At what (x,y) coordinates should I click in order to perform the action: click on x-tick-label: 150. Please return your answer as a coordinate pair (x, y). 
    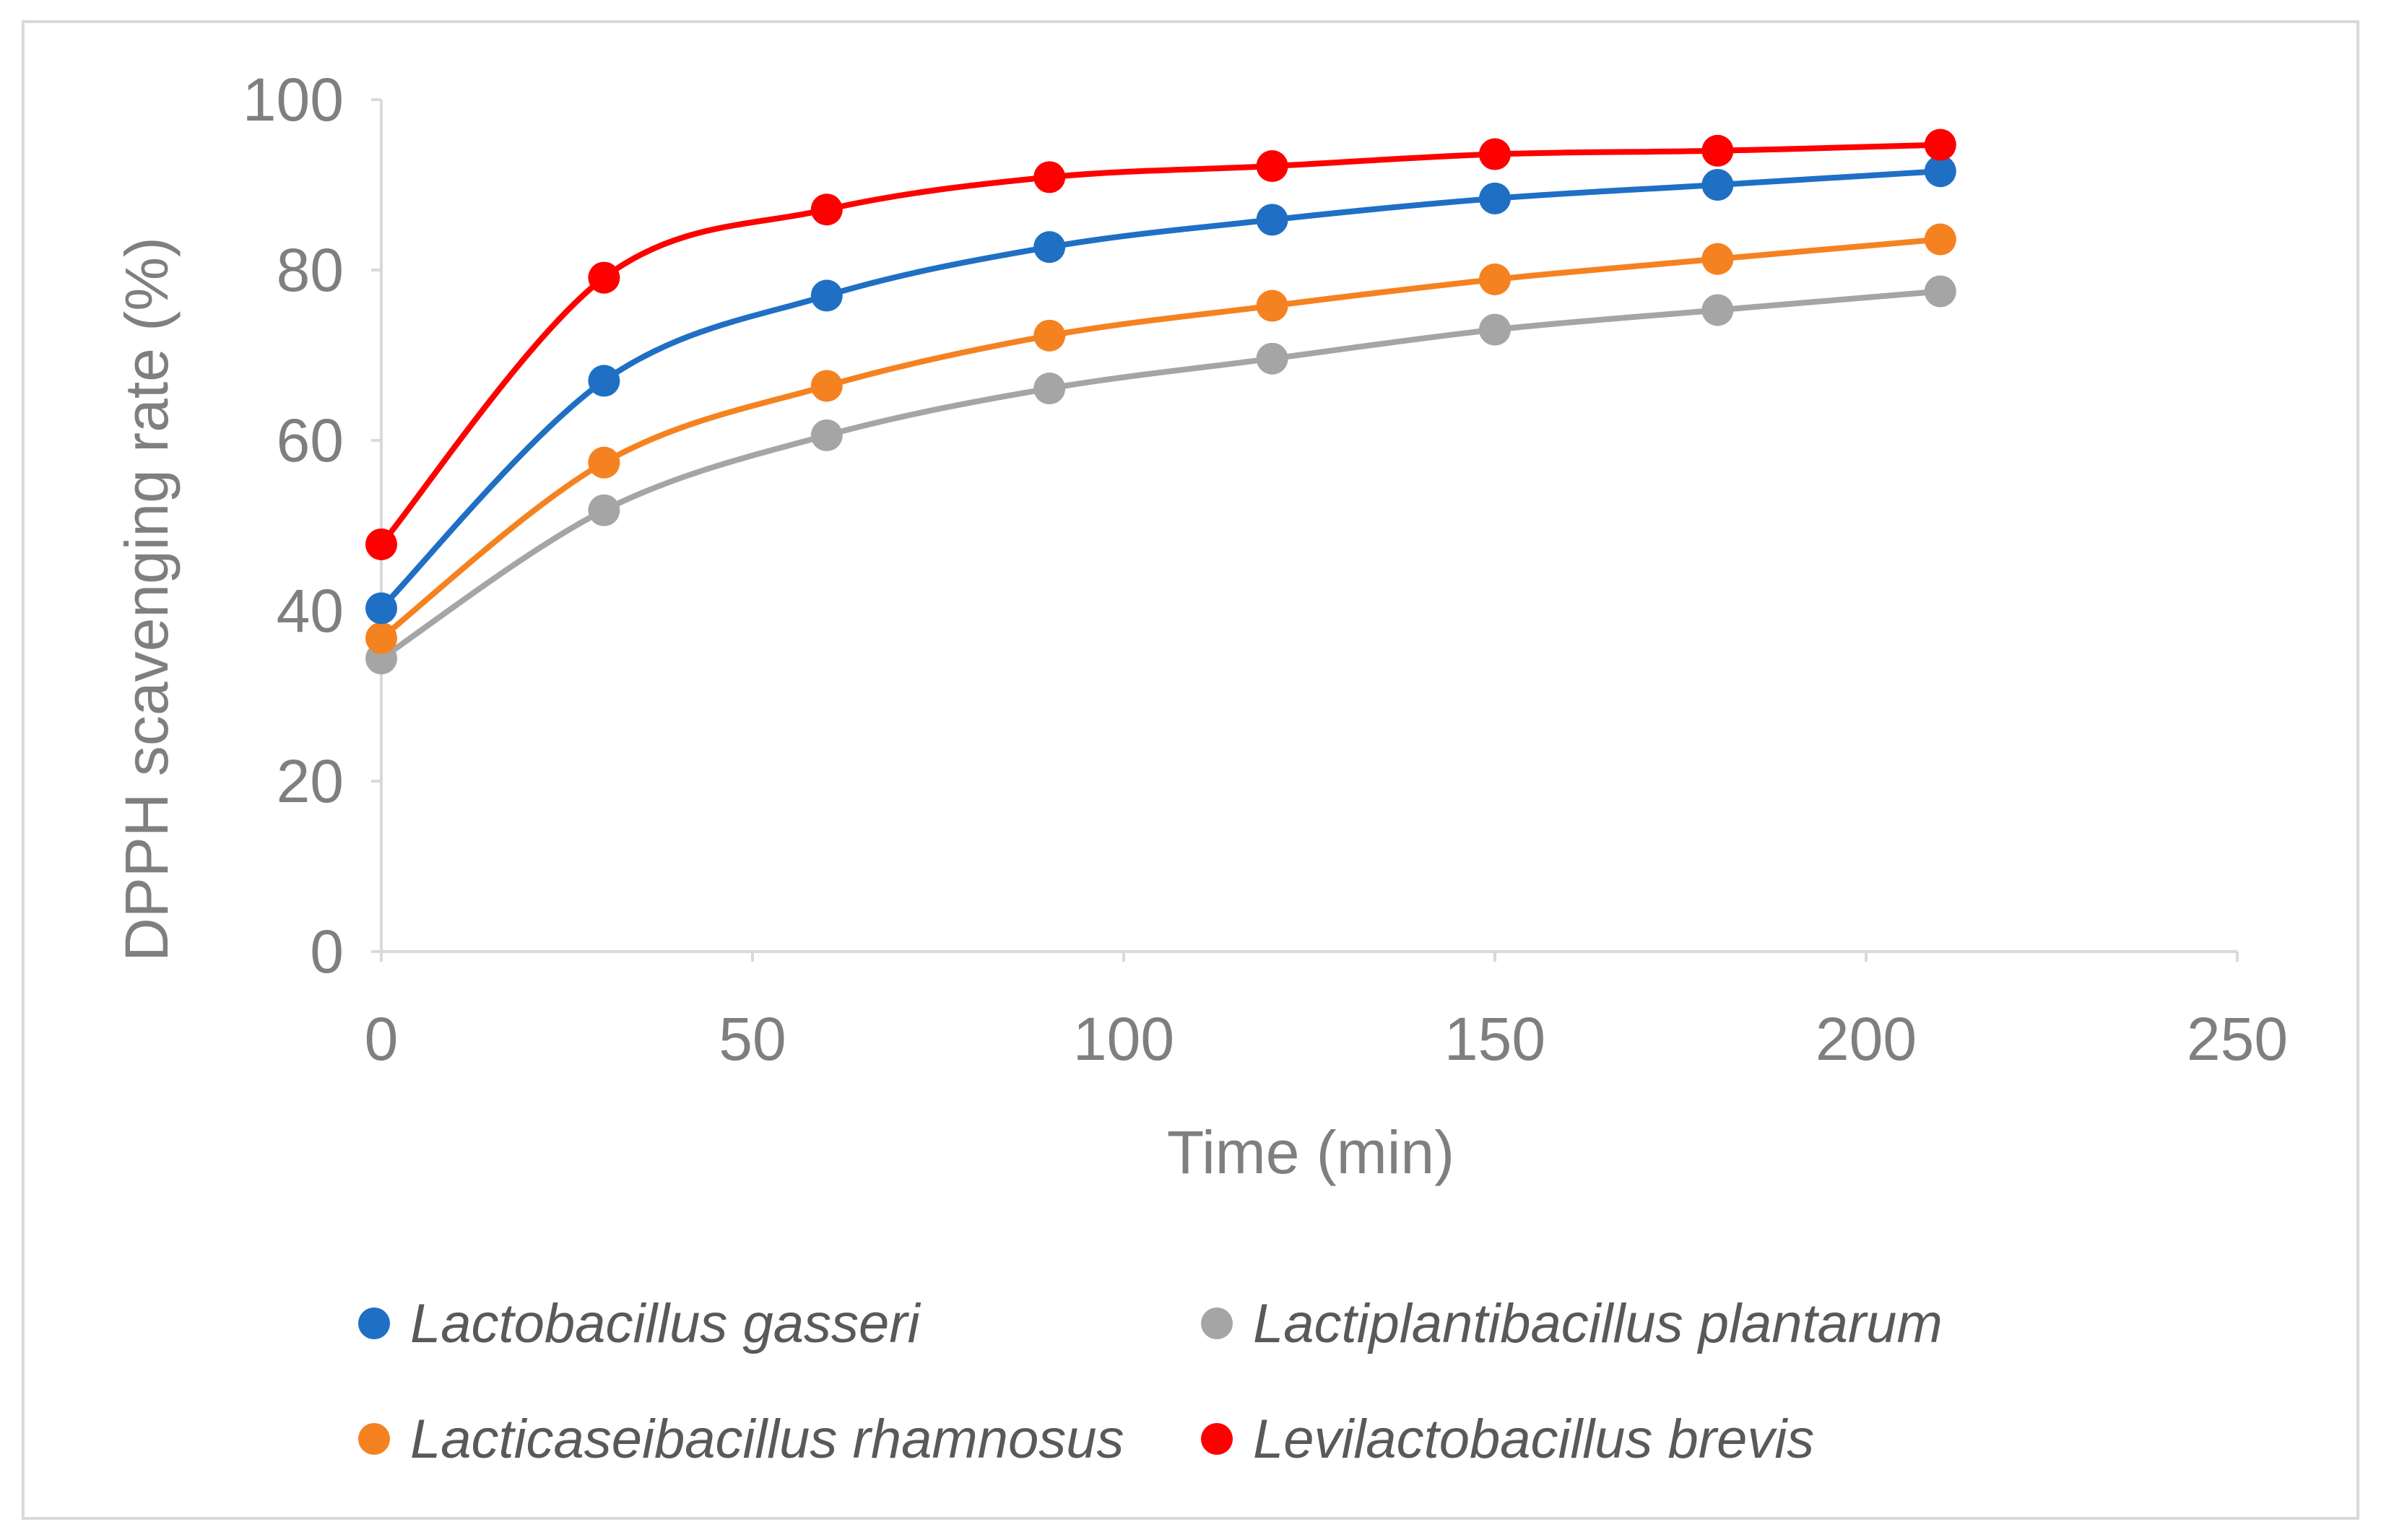
    Looking at the image, I should click on (1494, 1039).